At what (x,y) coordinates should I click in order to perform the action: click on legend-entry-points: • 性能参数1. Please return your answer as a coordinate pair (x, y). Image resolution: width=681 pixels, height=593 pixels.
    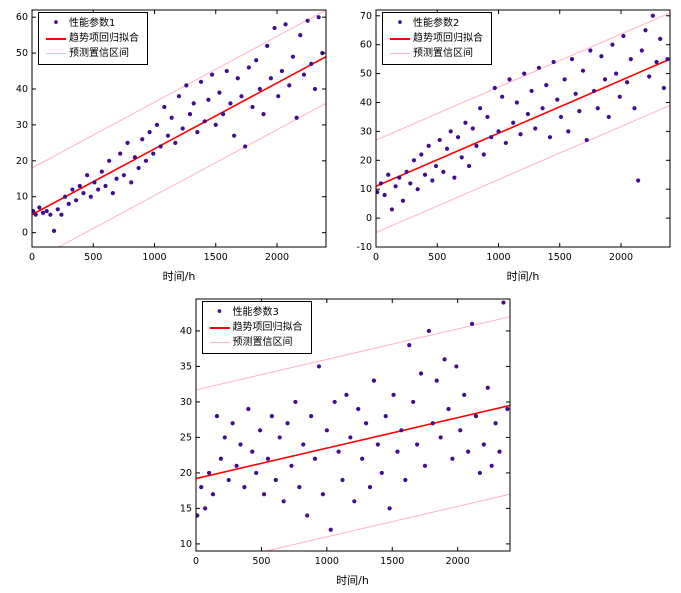
    Looking at the image, I should click on (91, 23).